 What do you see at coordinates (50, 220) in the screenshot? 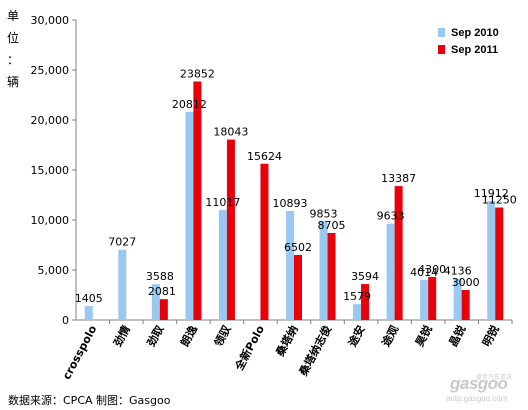
I see `y-tick-label: 10,000` at bounding box center [50, 220].